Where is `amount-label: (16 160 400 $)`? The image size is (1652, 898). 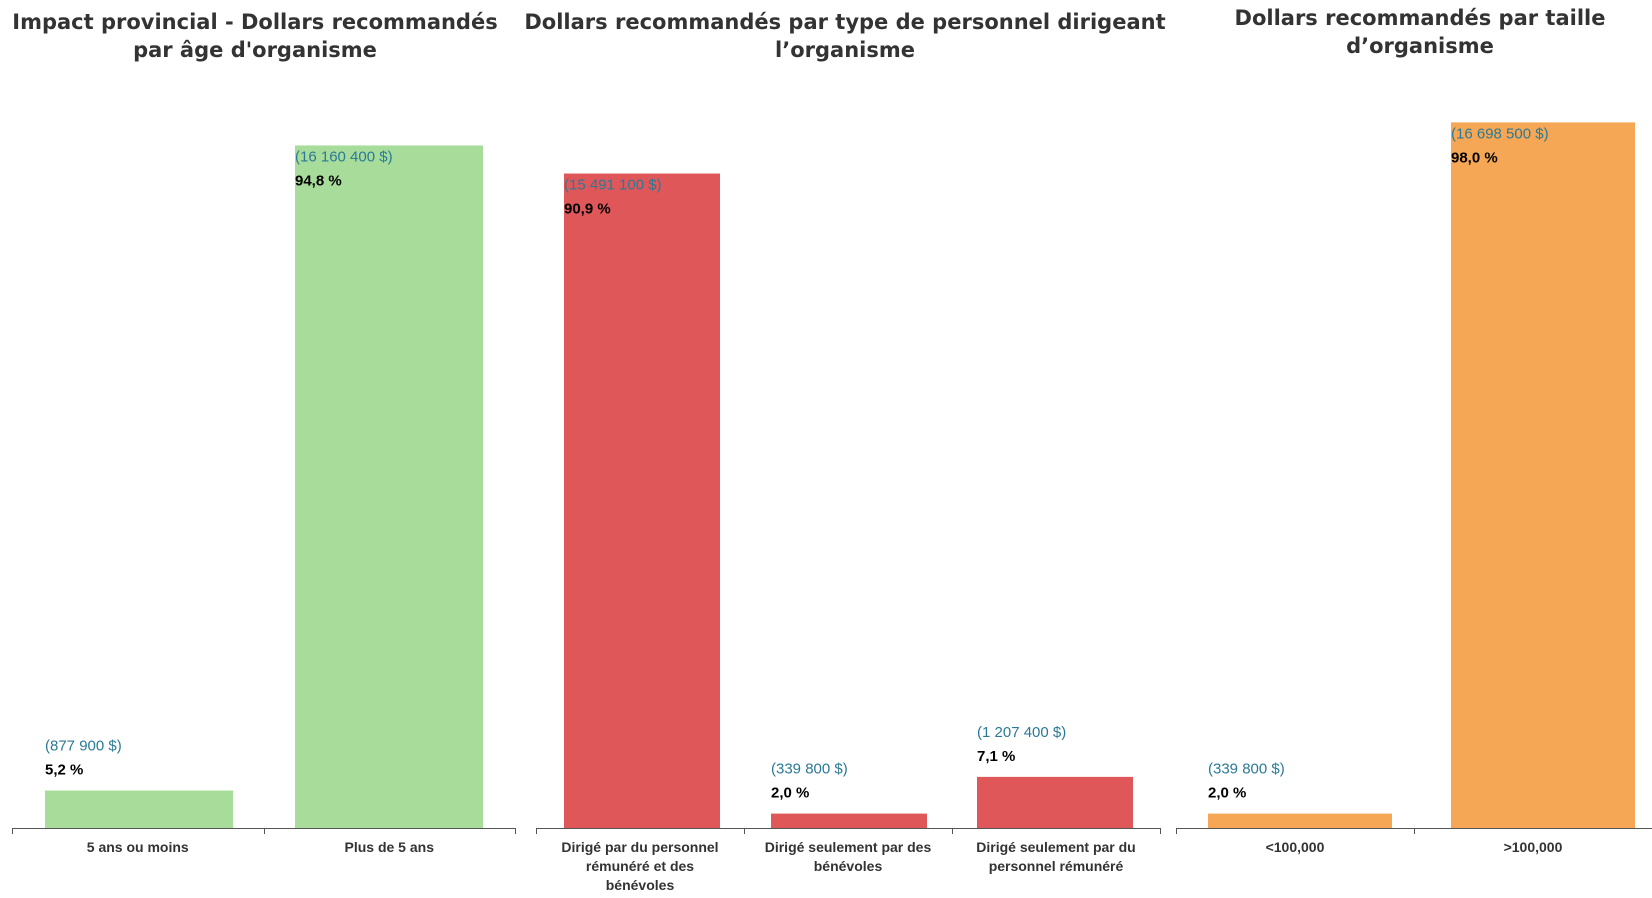
amount-label: (16 160 400 $) is located at coordinates (344, 156).